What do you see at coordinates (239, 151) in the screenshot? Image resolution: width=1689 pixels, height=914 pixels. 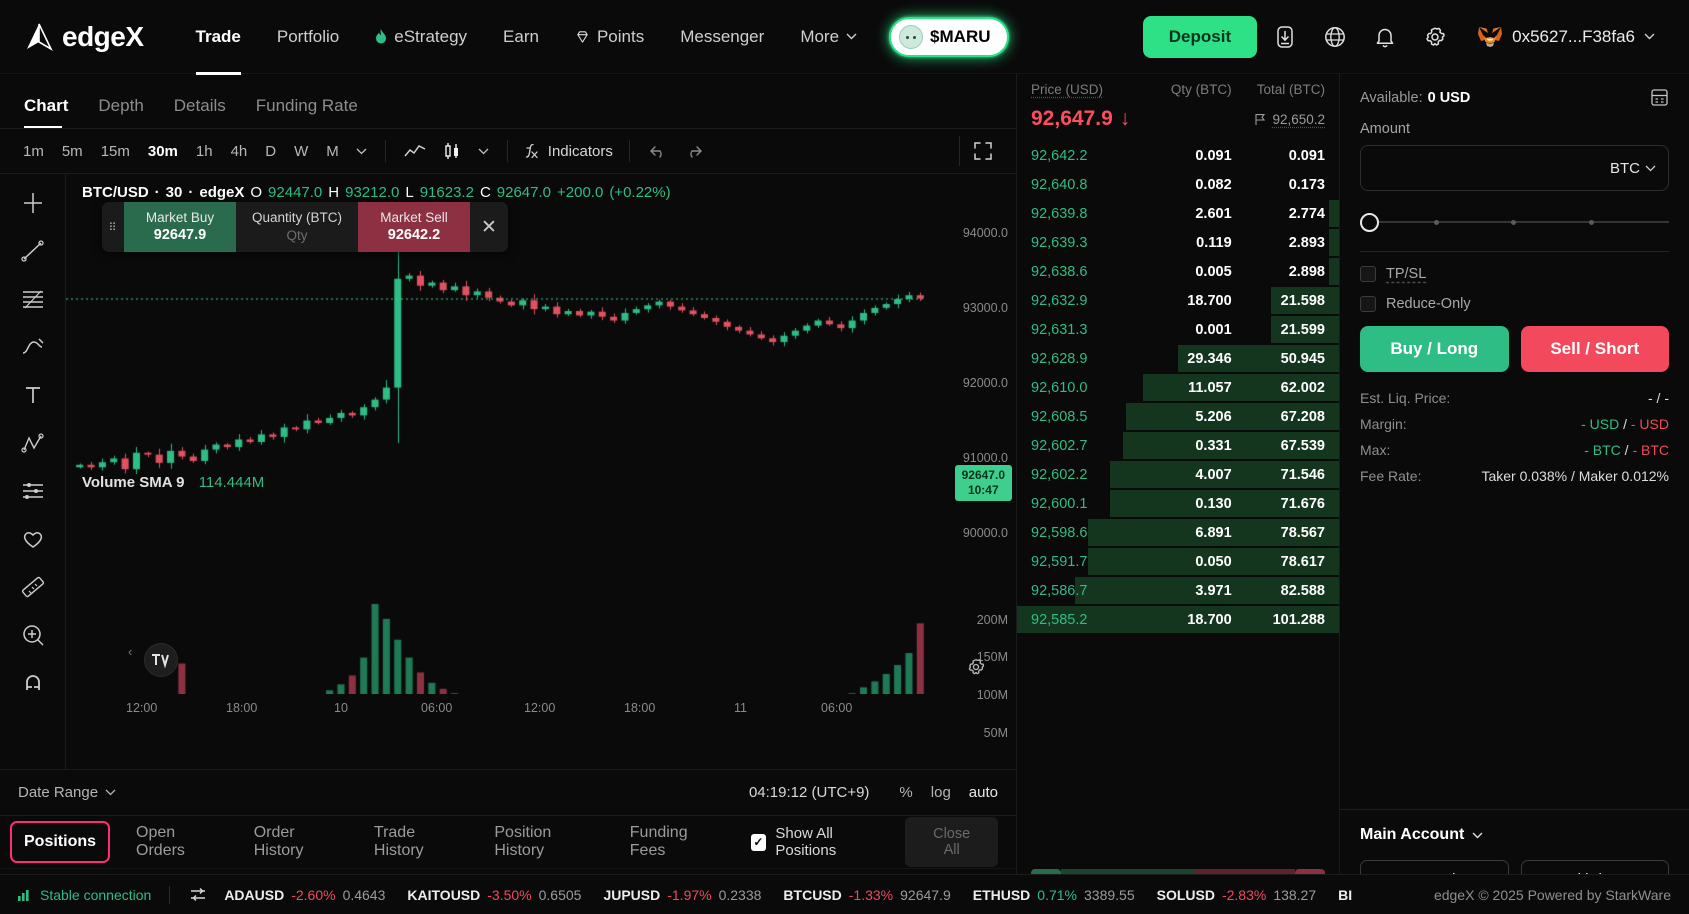 I see `timeframe-4h: 4h` at bounding box center [239, 151].